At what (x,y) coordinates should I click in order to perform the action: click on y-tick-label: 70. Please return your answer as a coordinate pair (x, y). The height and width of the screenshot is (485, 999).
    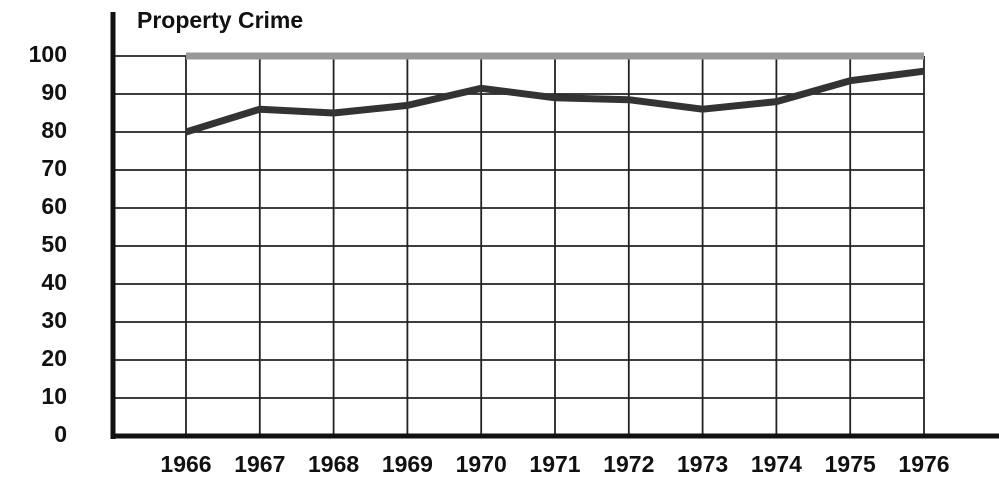
    Looking at the image, I should click on (54, 168).